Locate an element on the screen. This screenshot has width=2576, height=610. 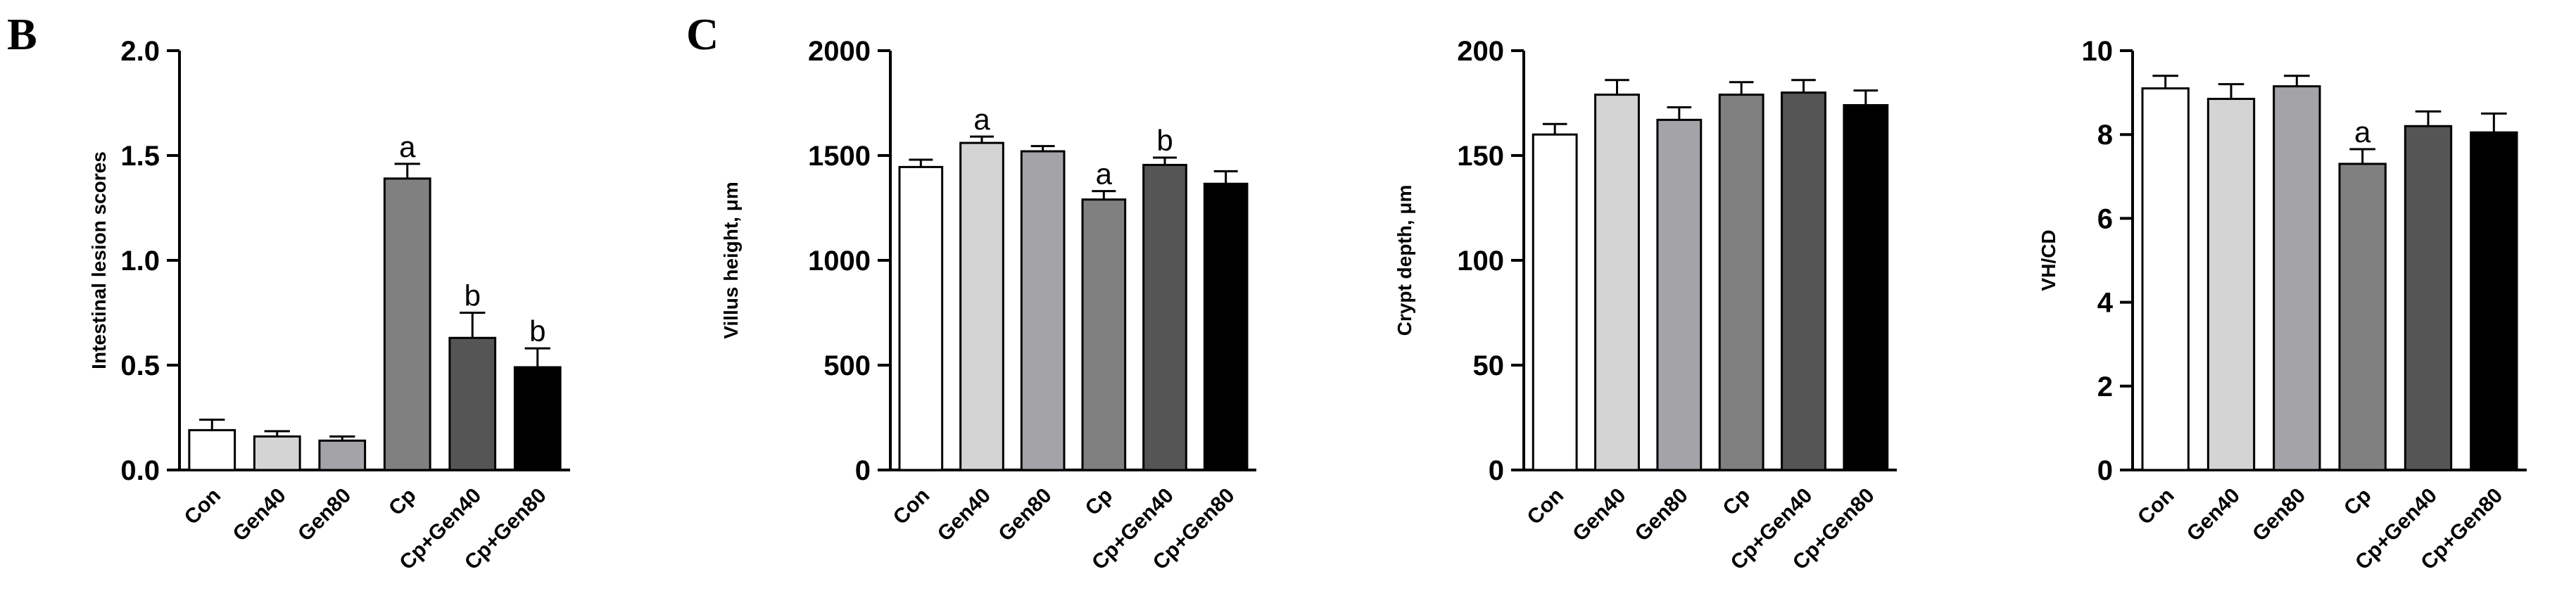
y-tick-label: 200 is located at coordinates (1480, 52).